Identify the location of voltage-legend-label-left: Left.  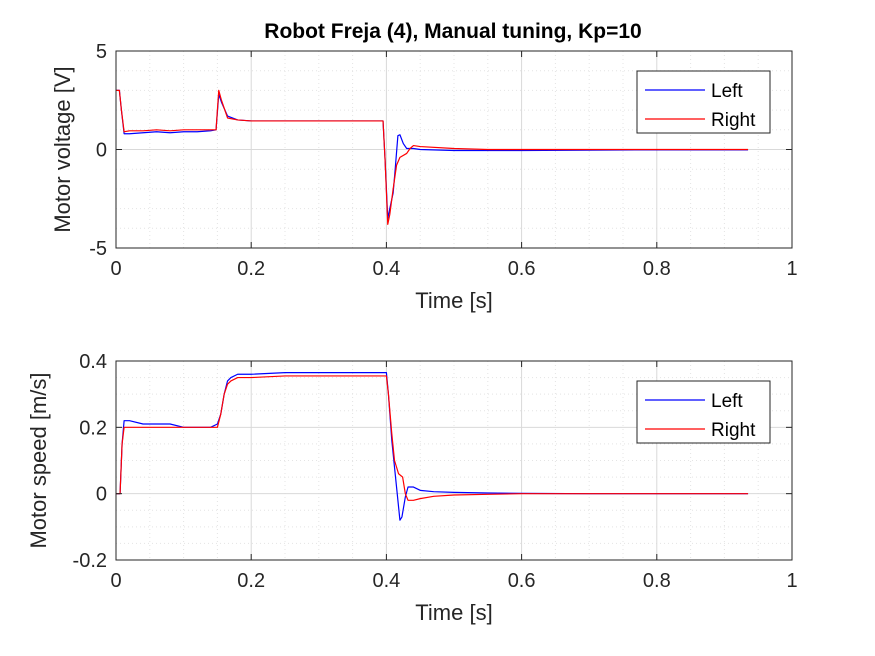
(727, 91).